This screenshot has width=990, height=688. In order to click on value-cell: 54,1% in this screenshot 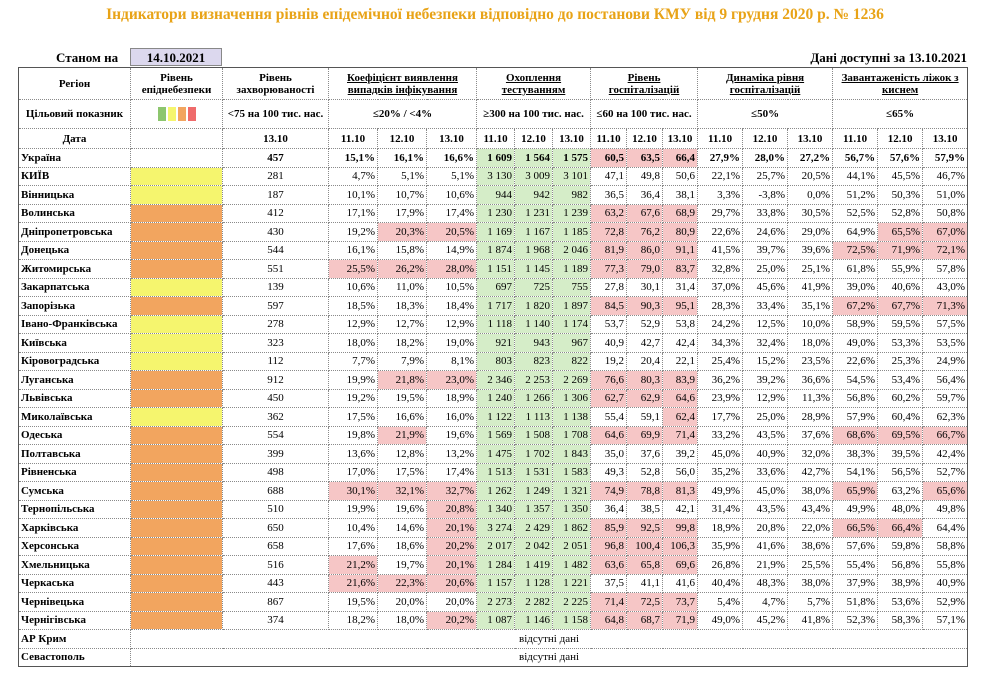, I will do `click(855, 472)`.